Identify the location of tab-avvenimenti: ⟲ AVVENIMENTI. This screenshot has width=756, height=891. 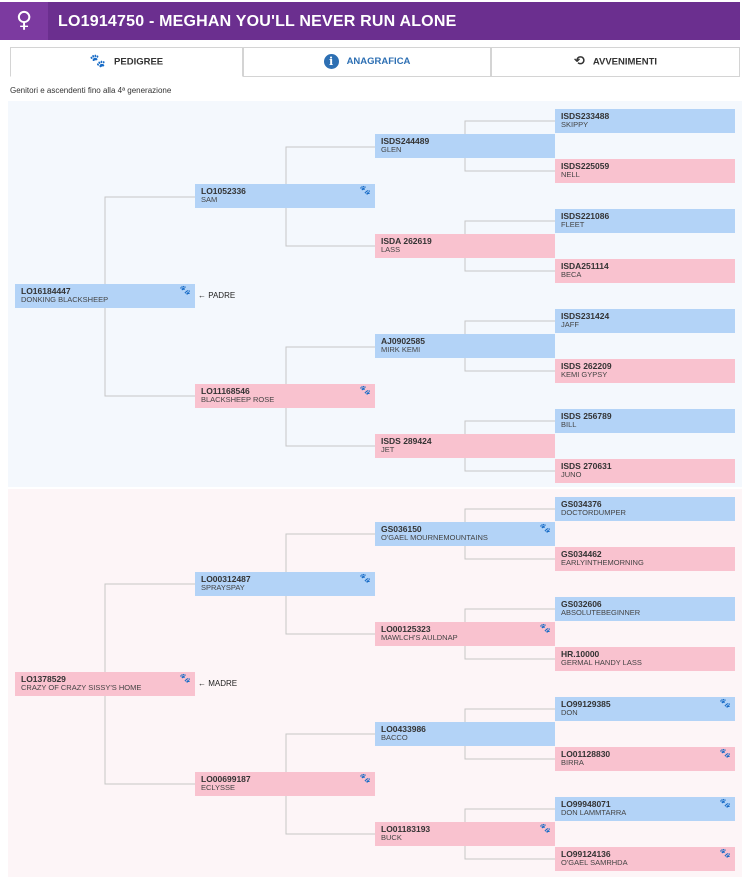
(615, 62).